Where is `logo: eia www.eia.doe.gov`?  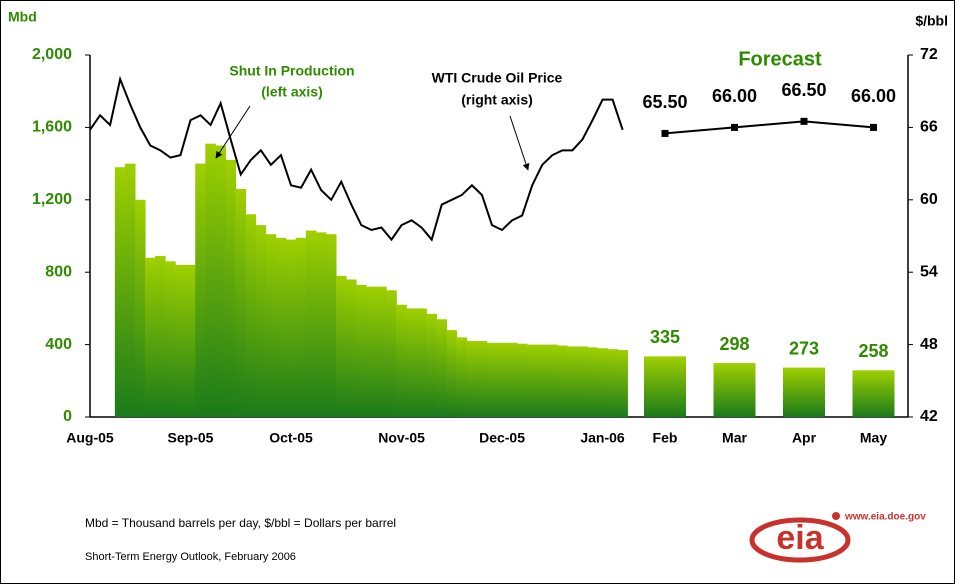
logo: eia www.eia.doe.gov is located at coordinates (837, 537).